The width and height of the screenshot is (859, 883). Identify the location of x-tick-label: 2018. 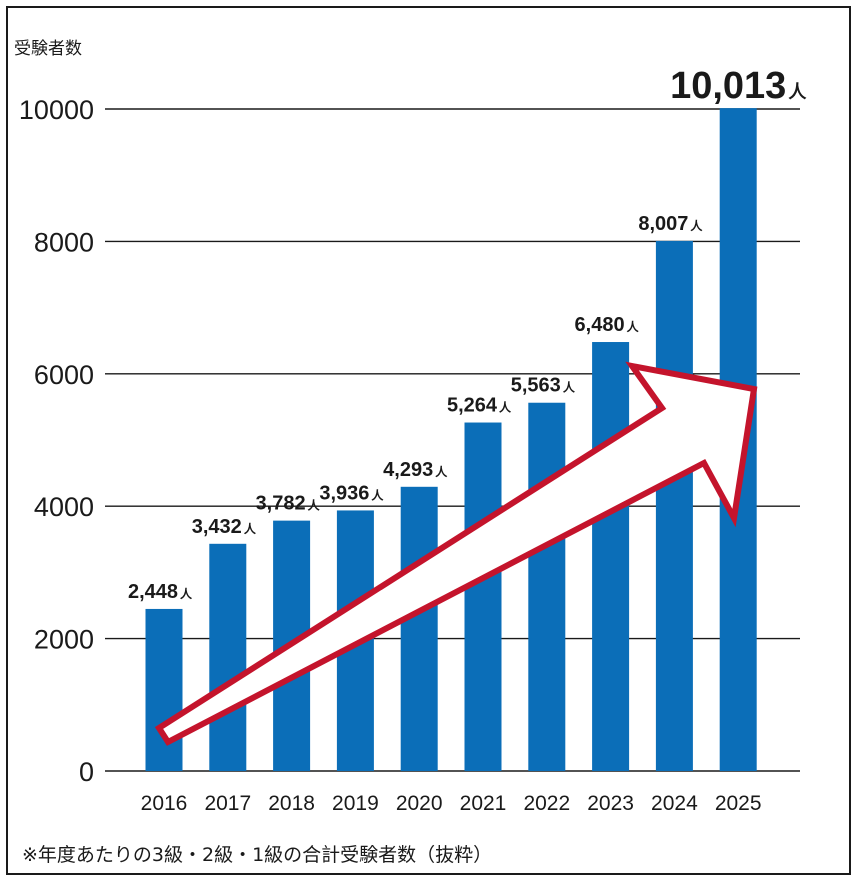
(291, 803).